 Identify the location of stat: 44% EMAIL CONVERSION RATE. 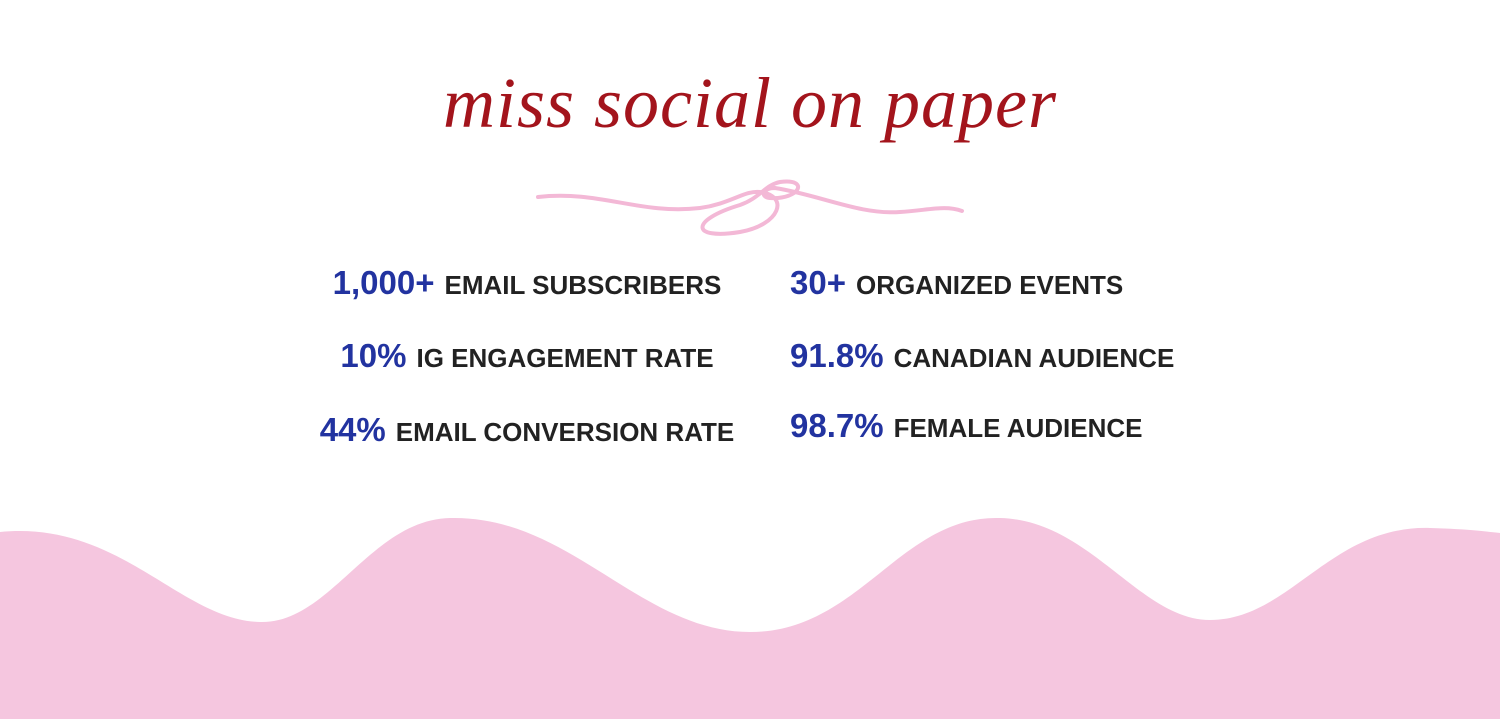
(527, 430).